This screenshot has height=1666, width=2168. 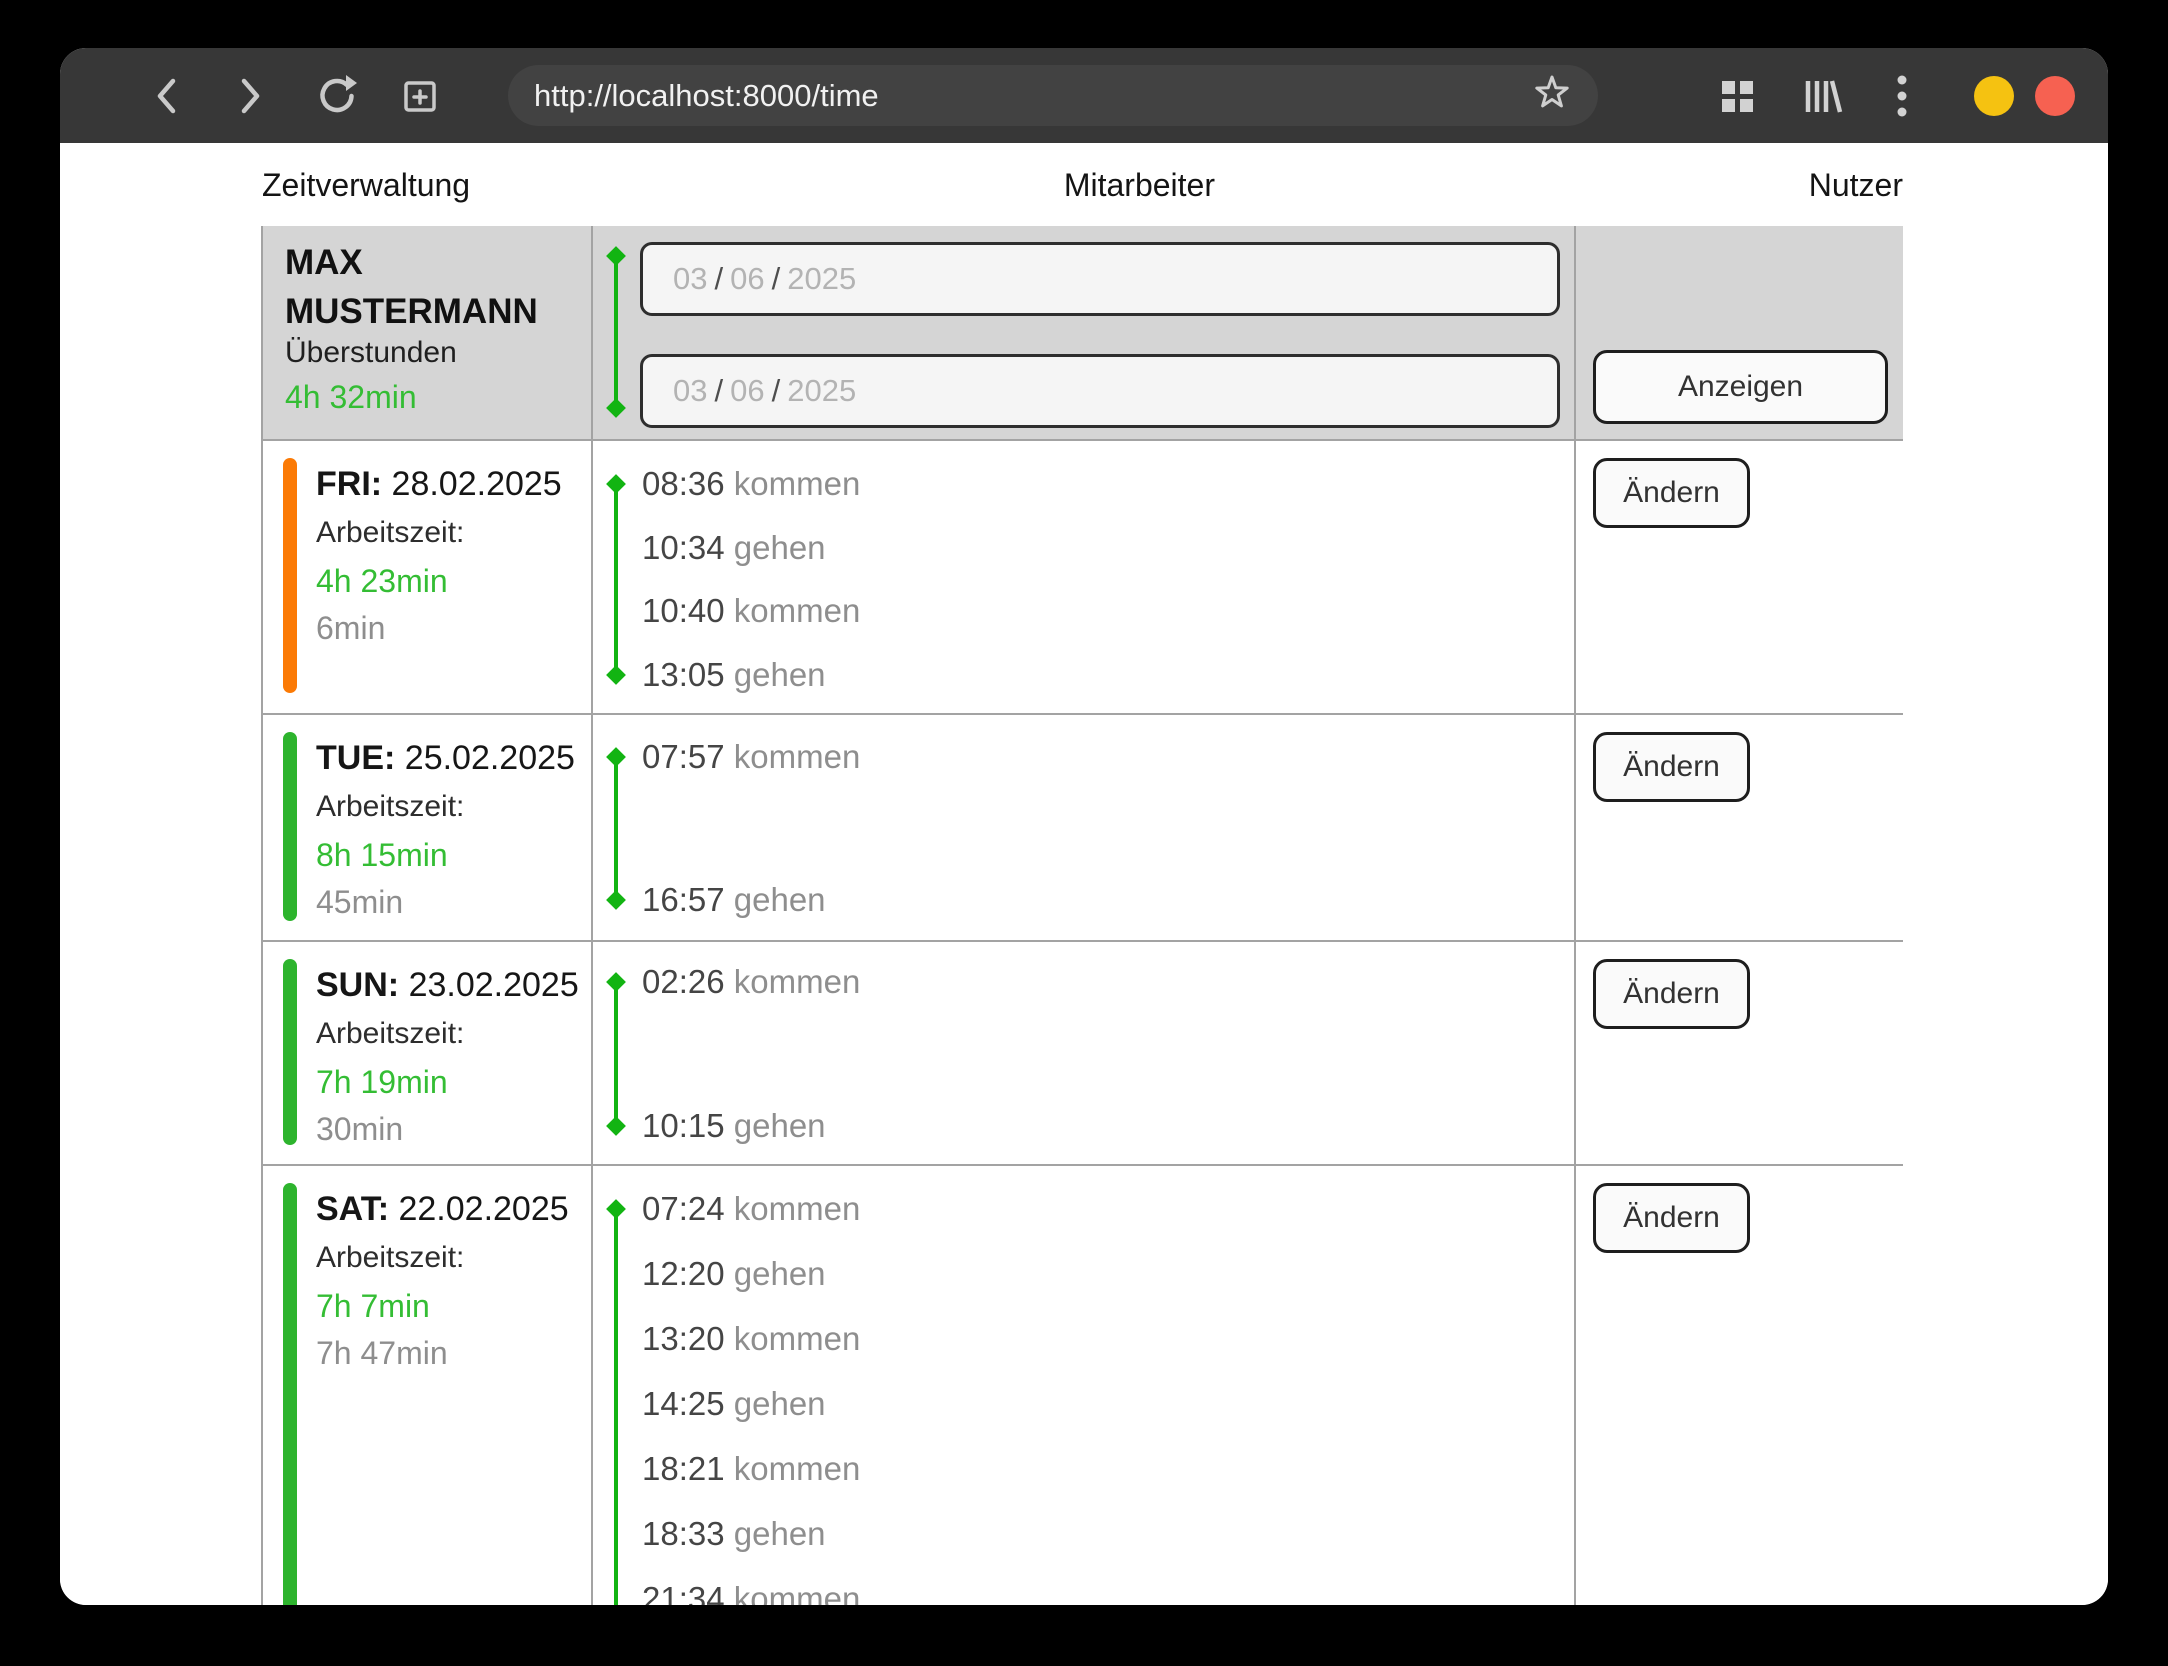 What do you see at coordinates (751, 1338) in the screenshot?
I see `time-entry: 13:20 kommen` at bounding box center [751, 1338].